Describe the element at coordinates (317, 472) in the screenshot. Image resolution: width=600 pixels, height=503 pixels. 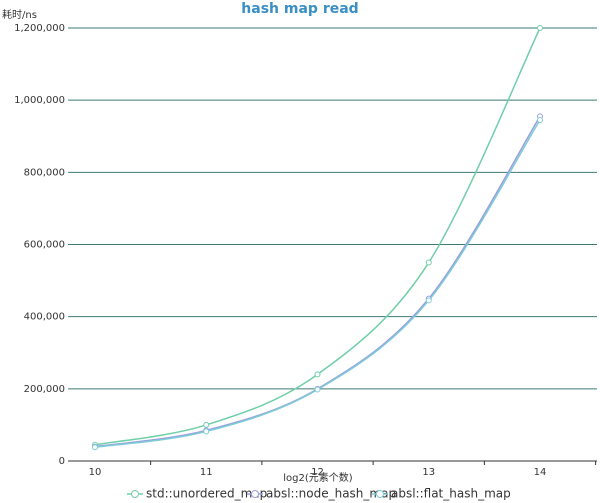
I see `x-tick-label: 12` at that location.